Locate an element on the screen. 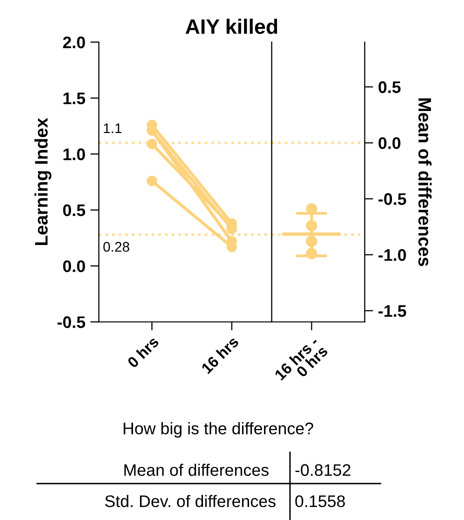  y2-tick-label: -1.5 is located at coordinates (392, 311).